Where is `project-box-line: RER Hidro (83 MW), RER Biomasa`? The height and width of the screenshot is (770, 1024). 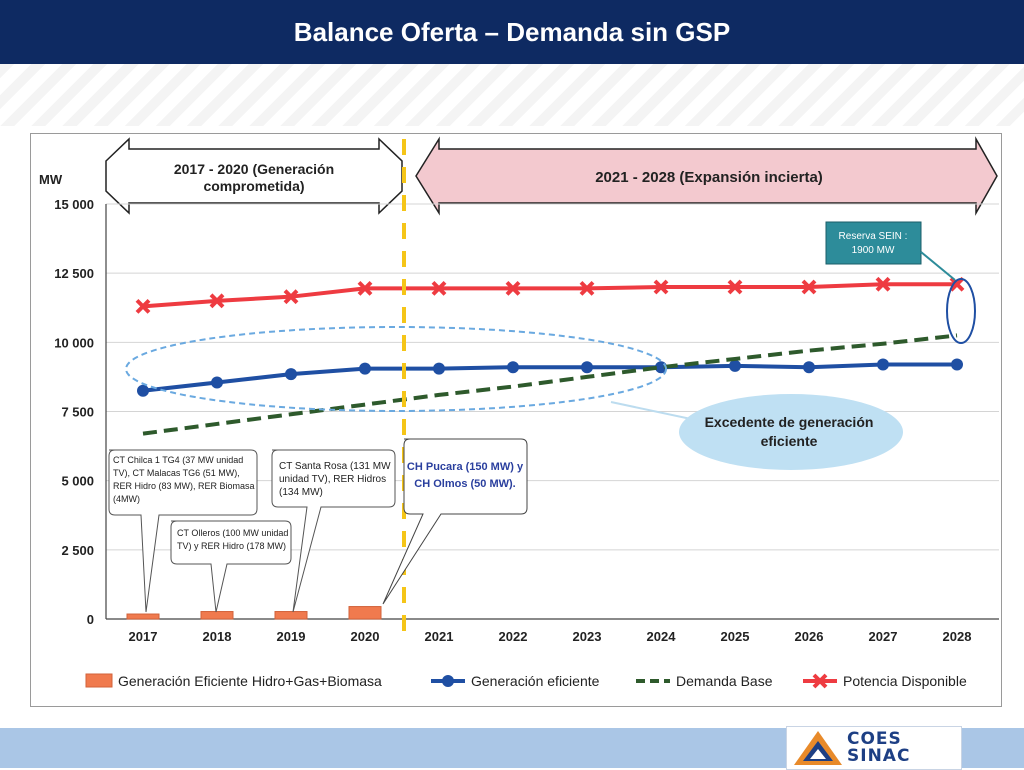 project-box-line: RER Hidro (83 MW), RER Biomasa is located at coordinates (184, 486).